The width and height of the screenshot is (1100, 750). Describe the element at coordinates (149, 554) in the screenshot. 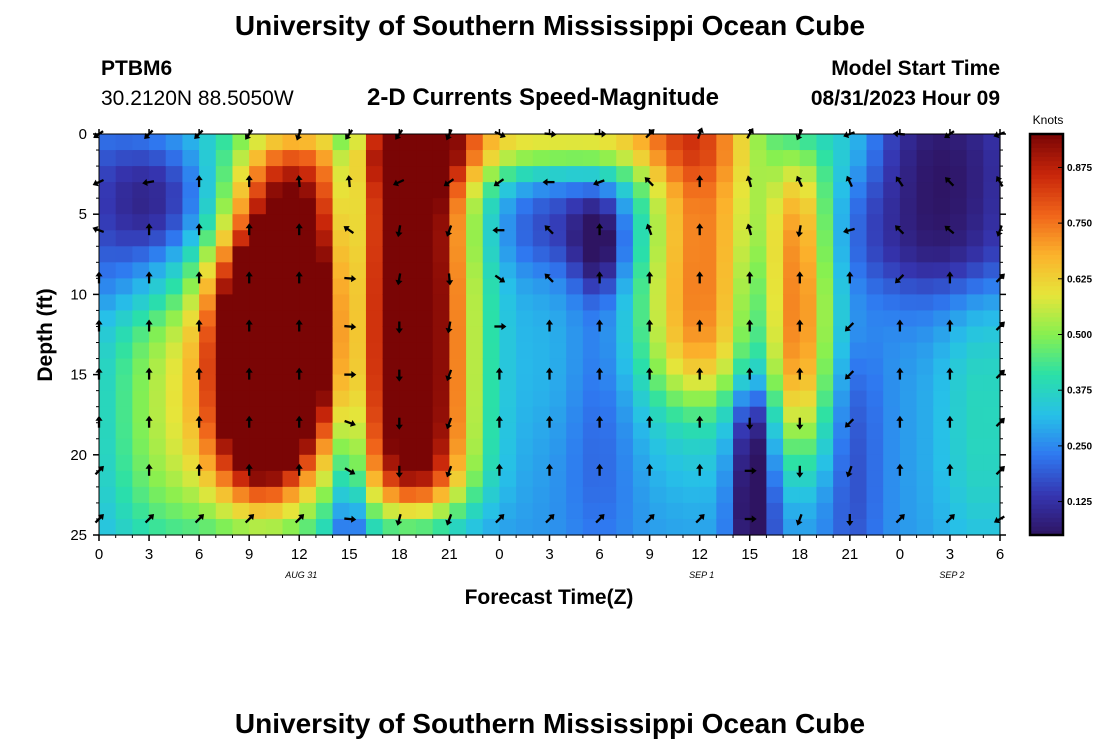

I see `x-tick-label: 3` at that location.